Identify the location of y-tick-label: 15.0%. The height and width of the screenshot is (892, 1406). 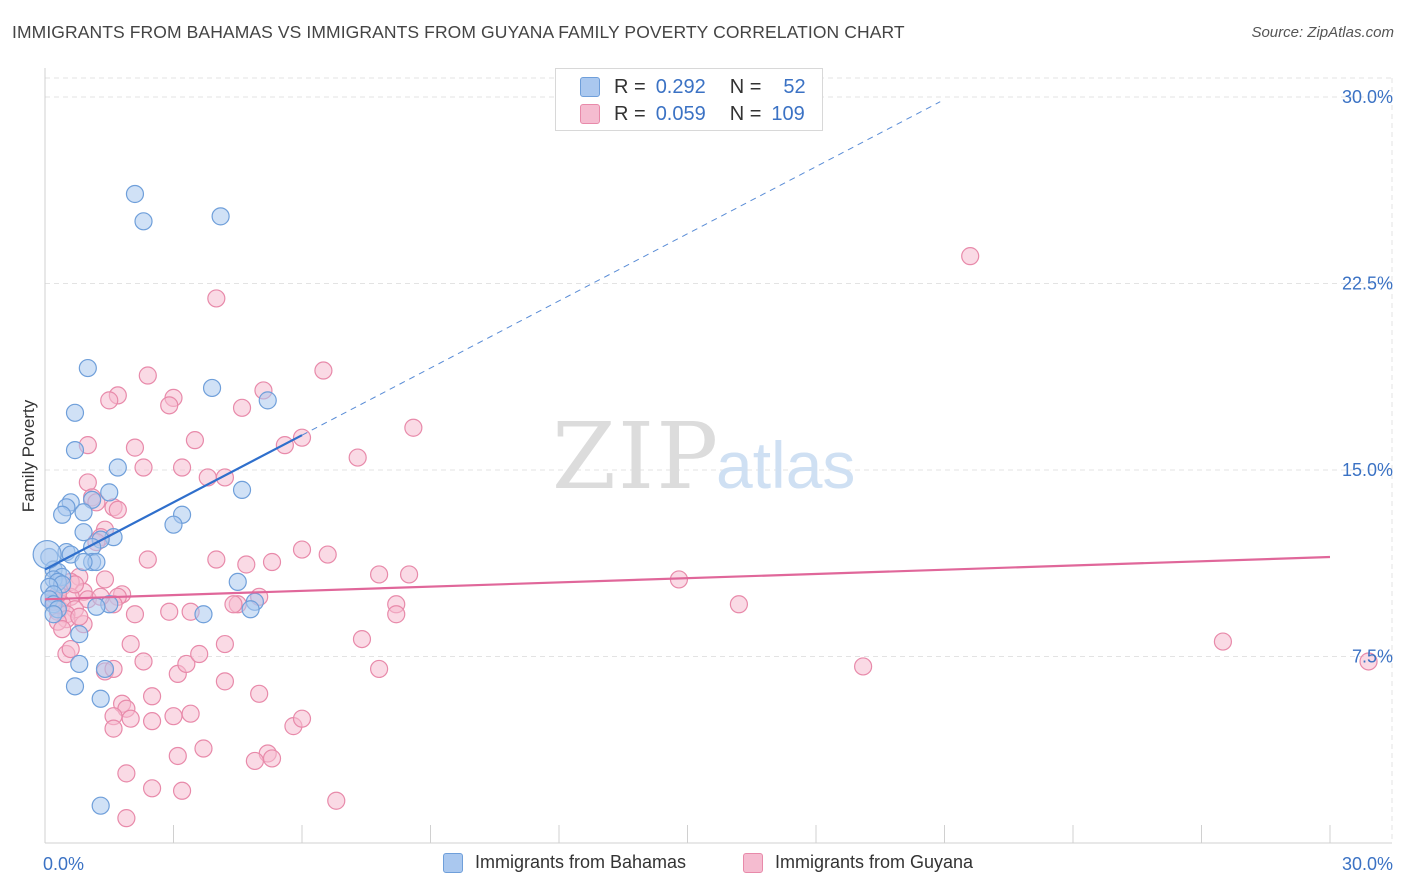
(1367, 470).